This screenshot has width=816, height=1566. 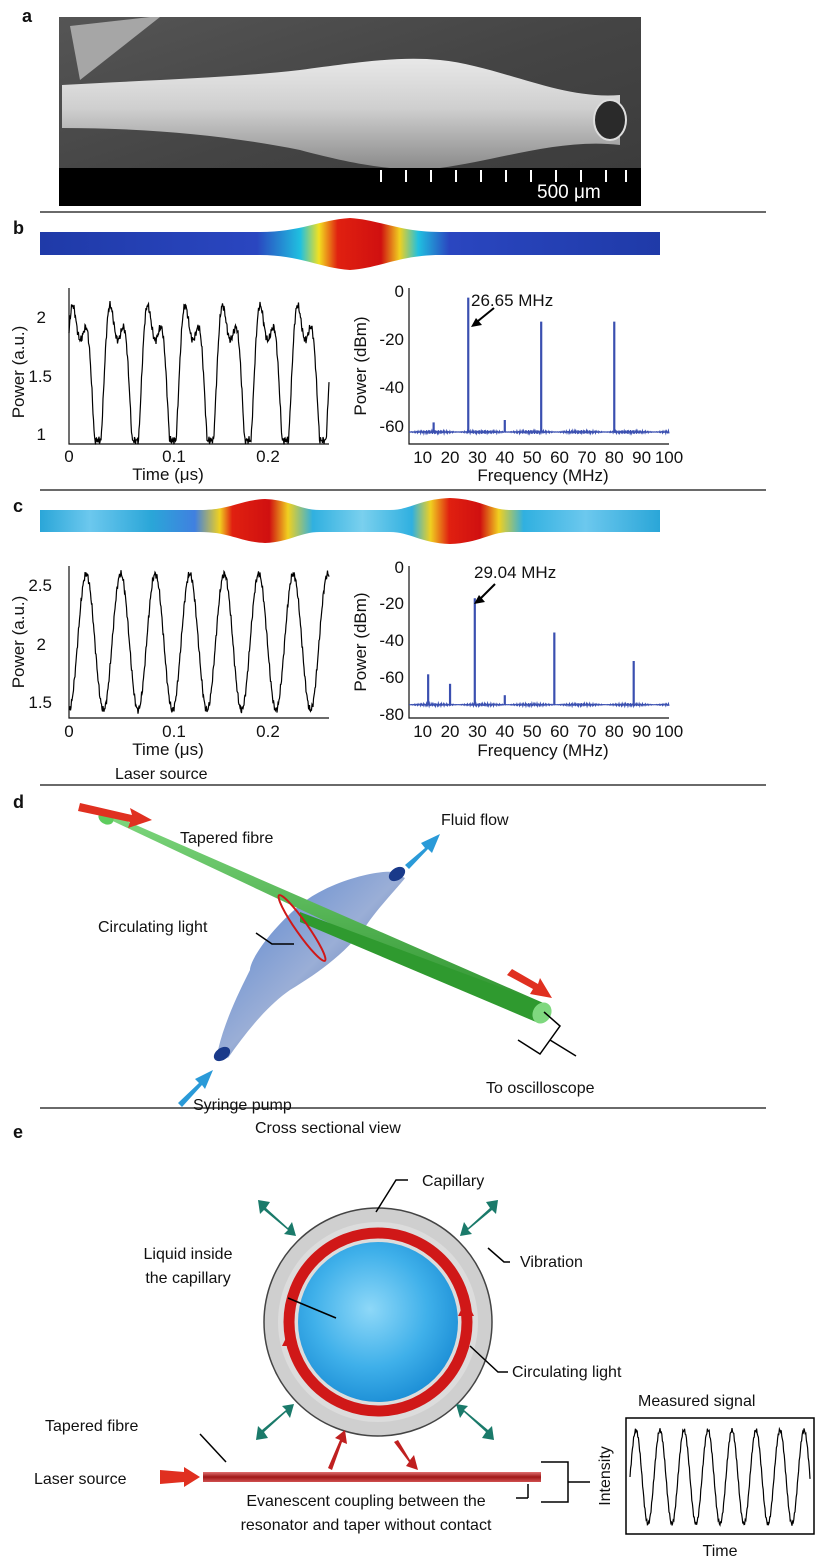 What do you see at coordinates (706, 1476) in the screenshot?
I see `measured-signal-inset: Measured signal Intensity Time` at bounding box center [706, 1476].